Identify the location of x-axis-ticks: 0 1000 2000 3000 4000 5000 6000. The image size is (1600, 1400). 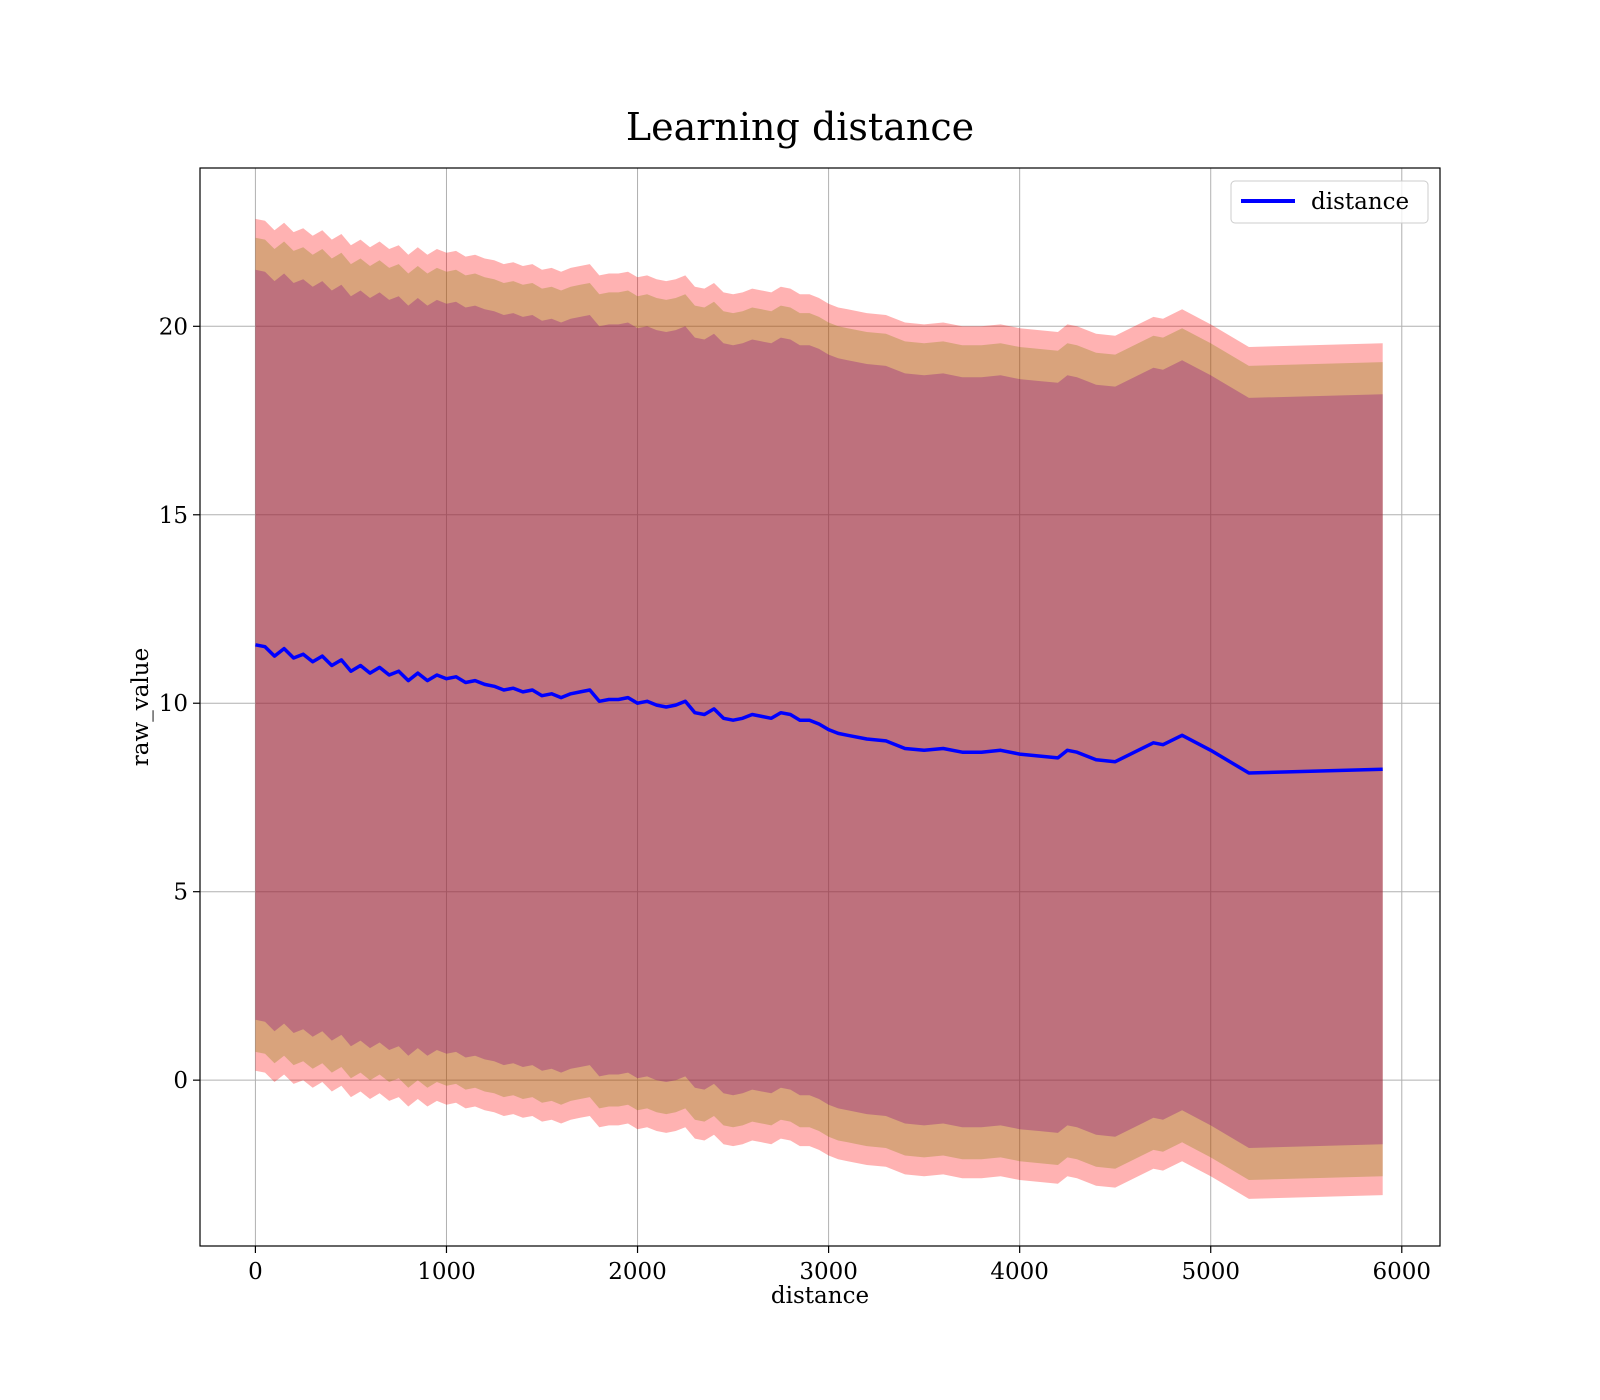
(839, 1265).